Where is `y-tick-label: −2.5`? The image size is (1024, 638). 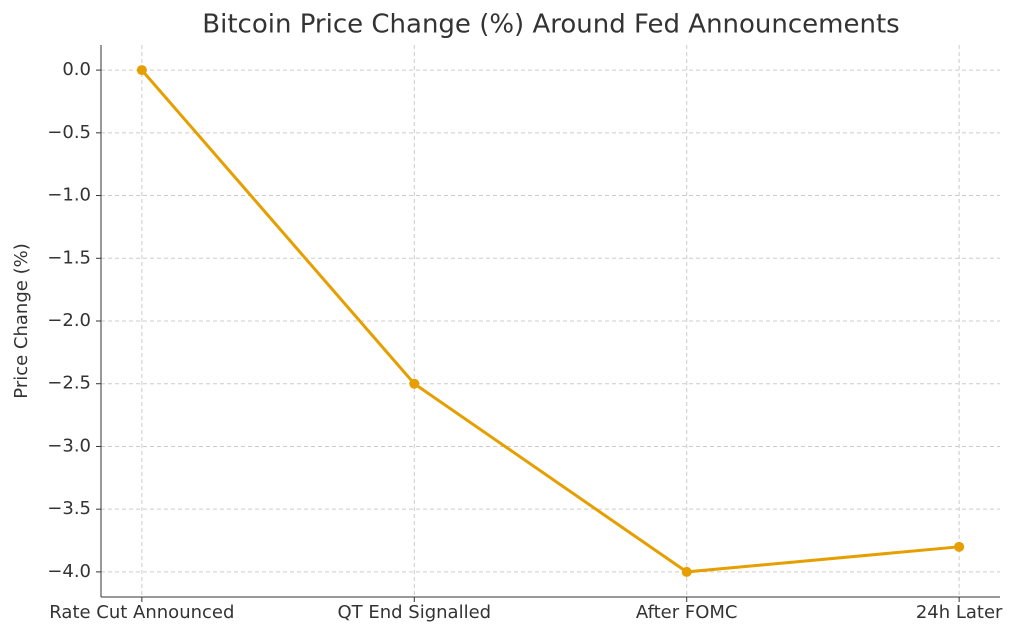
y-tick-label: −2.5 is located at coordinates (69, 383).